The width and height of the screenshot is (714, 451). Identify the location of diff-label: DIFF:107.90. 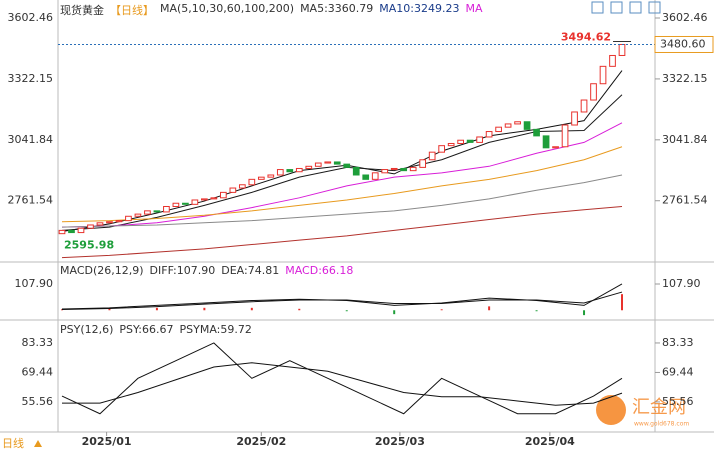
(182, 270).